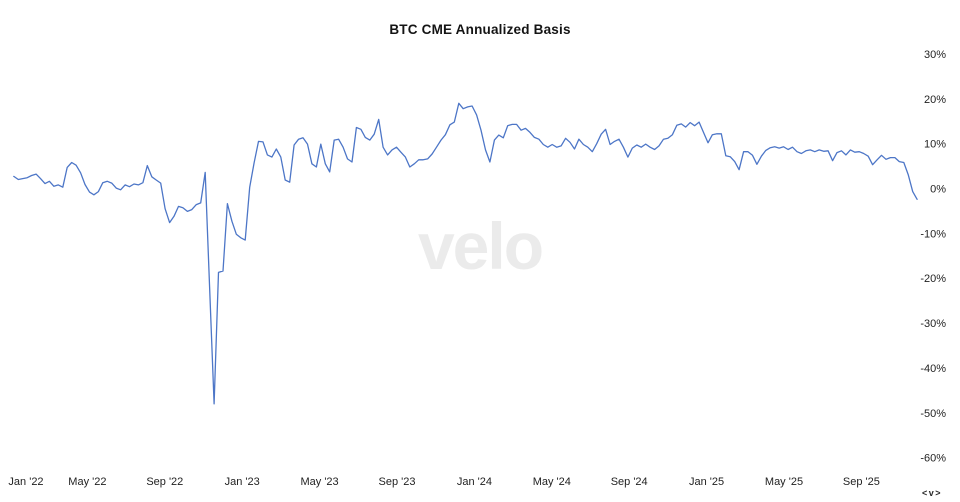 The height and width of the screenshot is (502, 960). What do you see at coordinates (933, 324) in the screenshot?
I see `y-tick-label: -30%` at bounding box center [933, 324].